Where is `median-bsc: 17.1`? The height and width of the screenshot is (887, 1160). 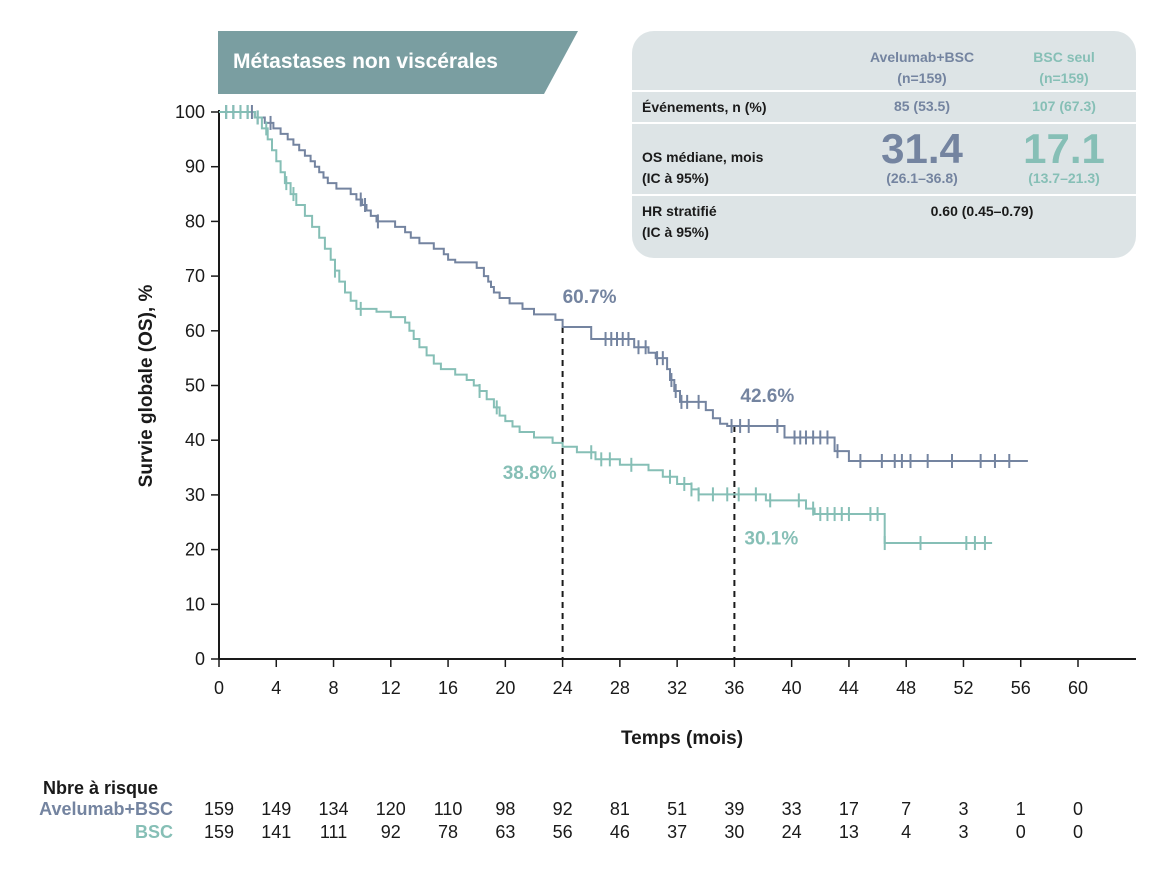
median-bsc: 17.1 is located at coordinates (1064, 148).